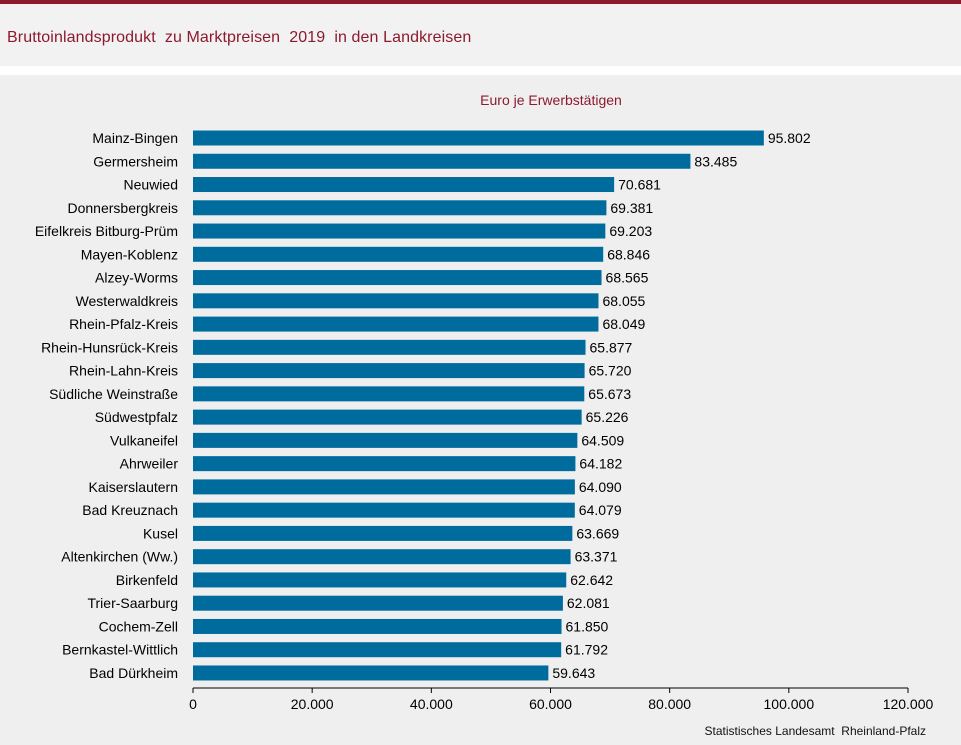 Image resolution: width=961 pixels, height=745 pixels. Describe the element at coordinates (908, 704) in the screenshot. I see `x-tick-label: 120.000` at that location.